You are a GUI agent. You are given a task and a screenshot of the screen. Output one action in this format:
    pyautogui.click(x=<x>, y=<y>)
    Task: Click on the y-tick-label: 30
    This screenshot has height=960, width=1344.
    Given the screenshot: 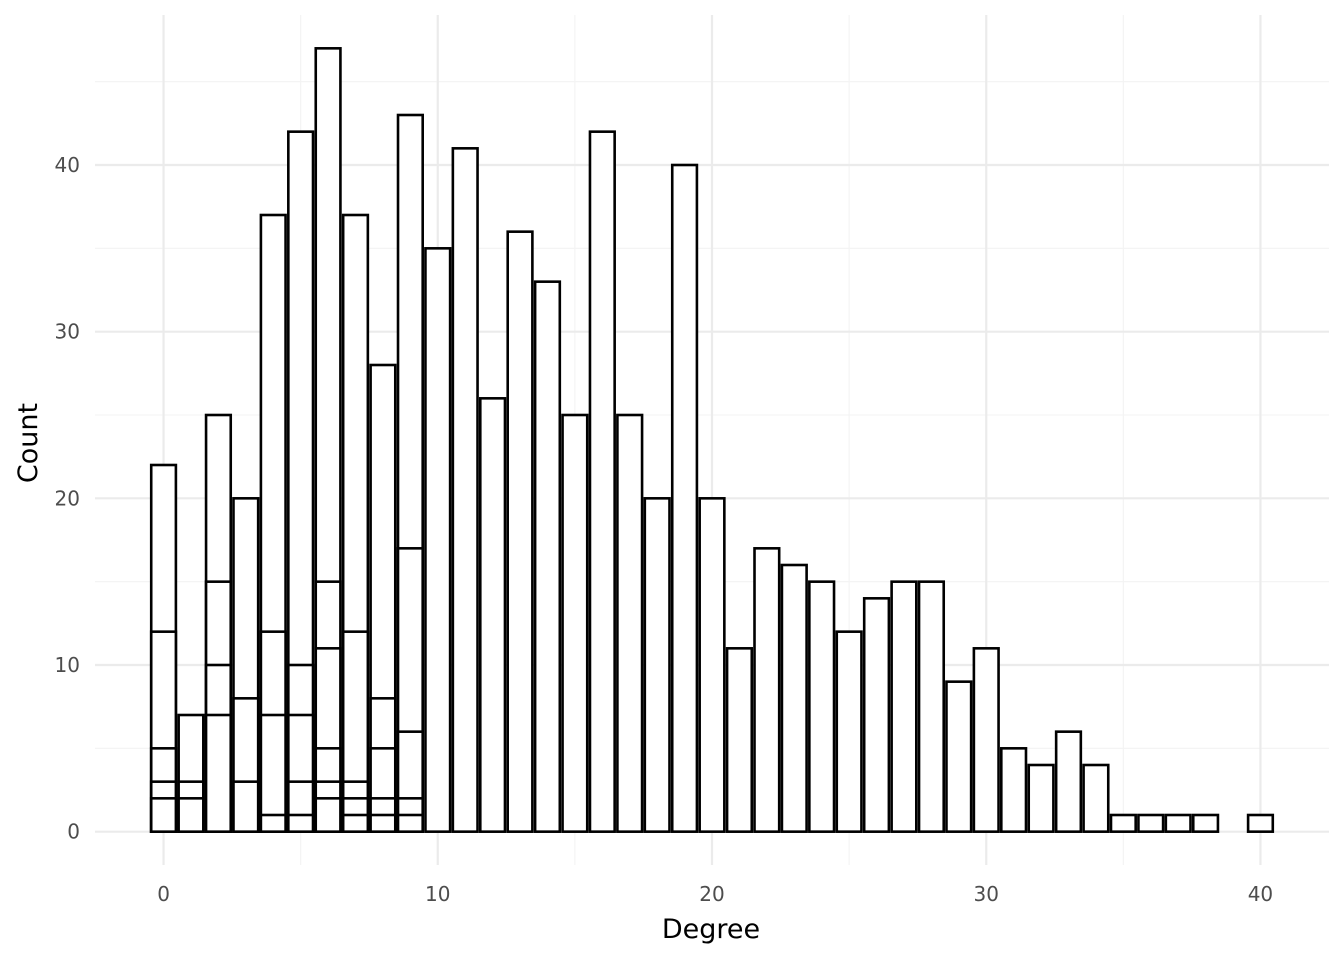 What is the action you would take?
    pyautogui.click(x=67, y=332)
    